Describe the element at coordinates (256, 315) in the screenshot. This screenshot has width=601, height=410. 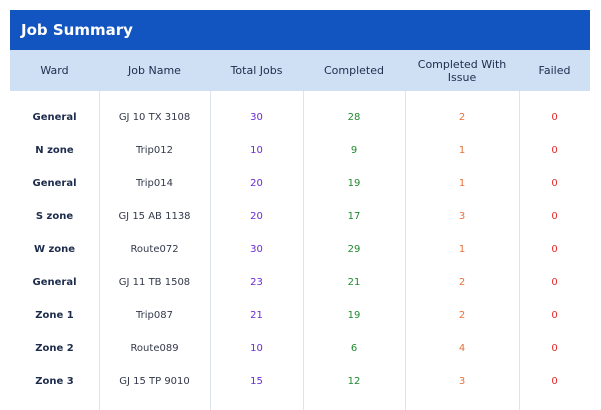
I see `cell-total-jobs: 21` at that location.